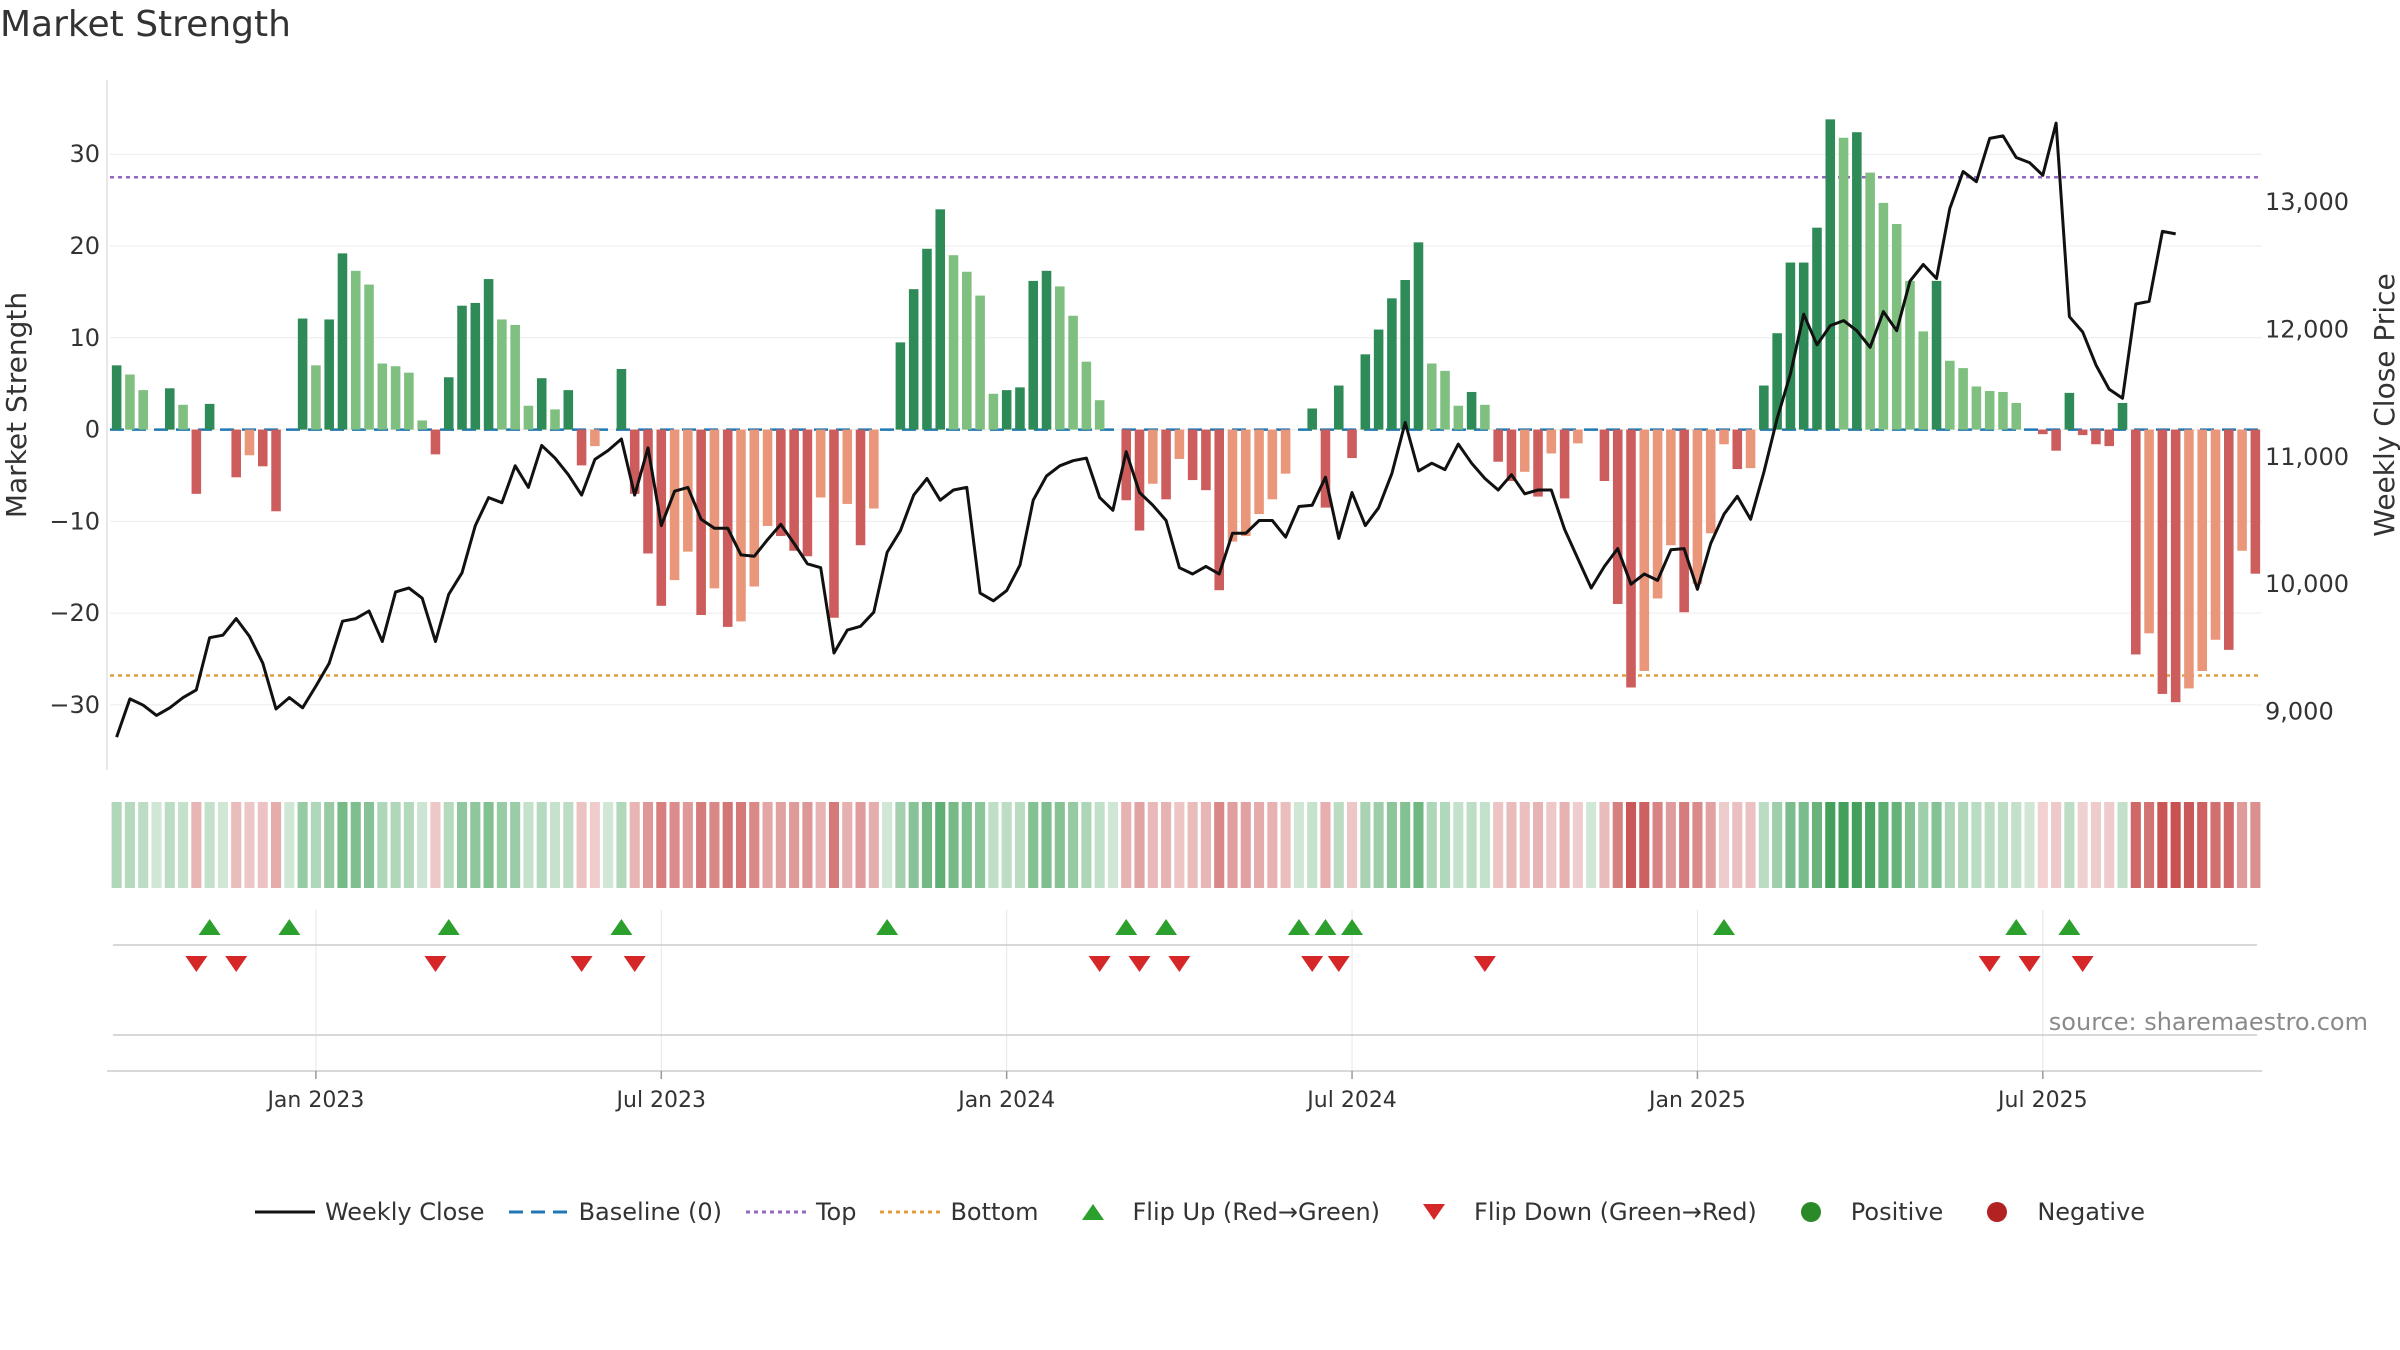 The image size is (2400, 1350). I want to click on y-axis-label: Market Strength, so click(16, 405).